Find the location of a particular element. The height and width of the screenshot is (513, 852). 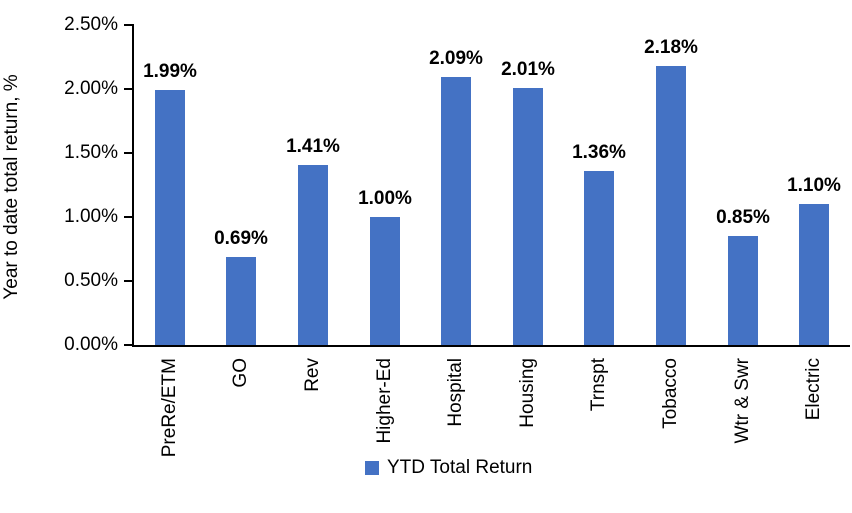

x-category-label: Housing is located at coordinates (527, 393).